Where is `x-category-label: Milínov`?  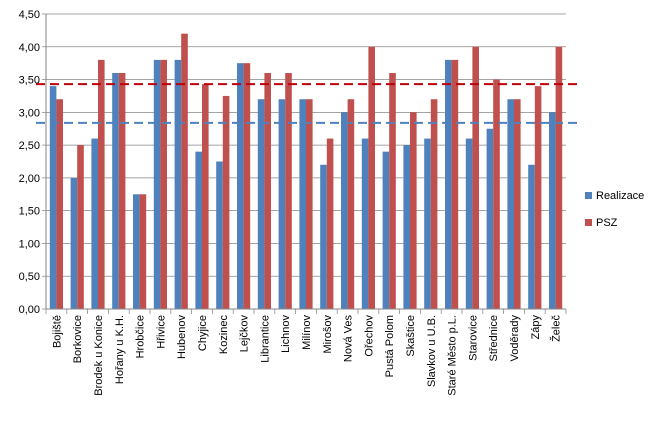
x-category-label: Milínov is located at coordinates (307, 332).